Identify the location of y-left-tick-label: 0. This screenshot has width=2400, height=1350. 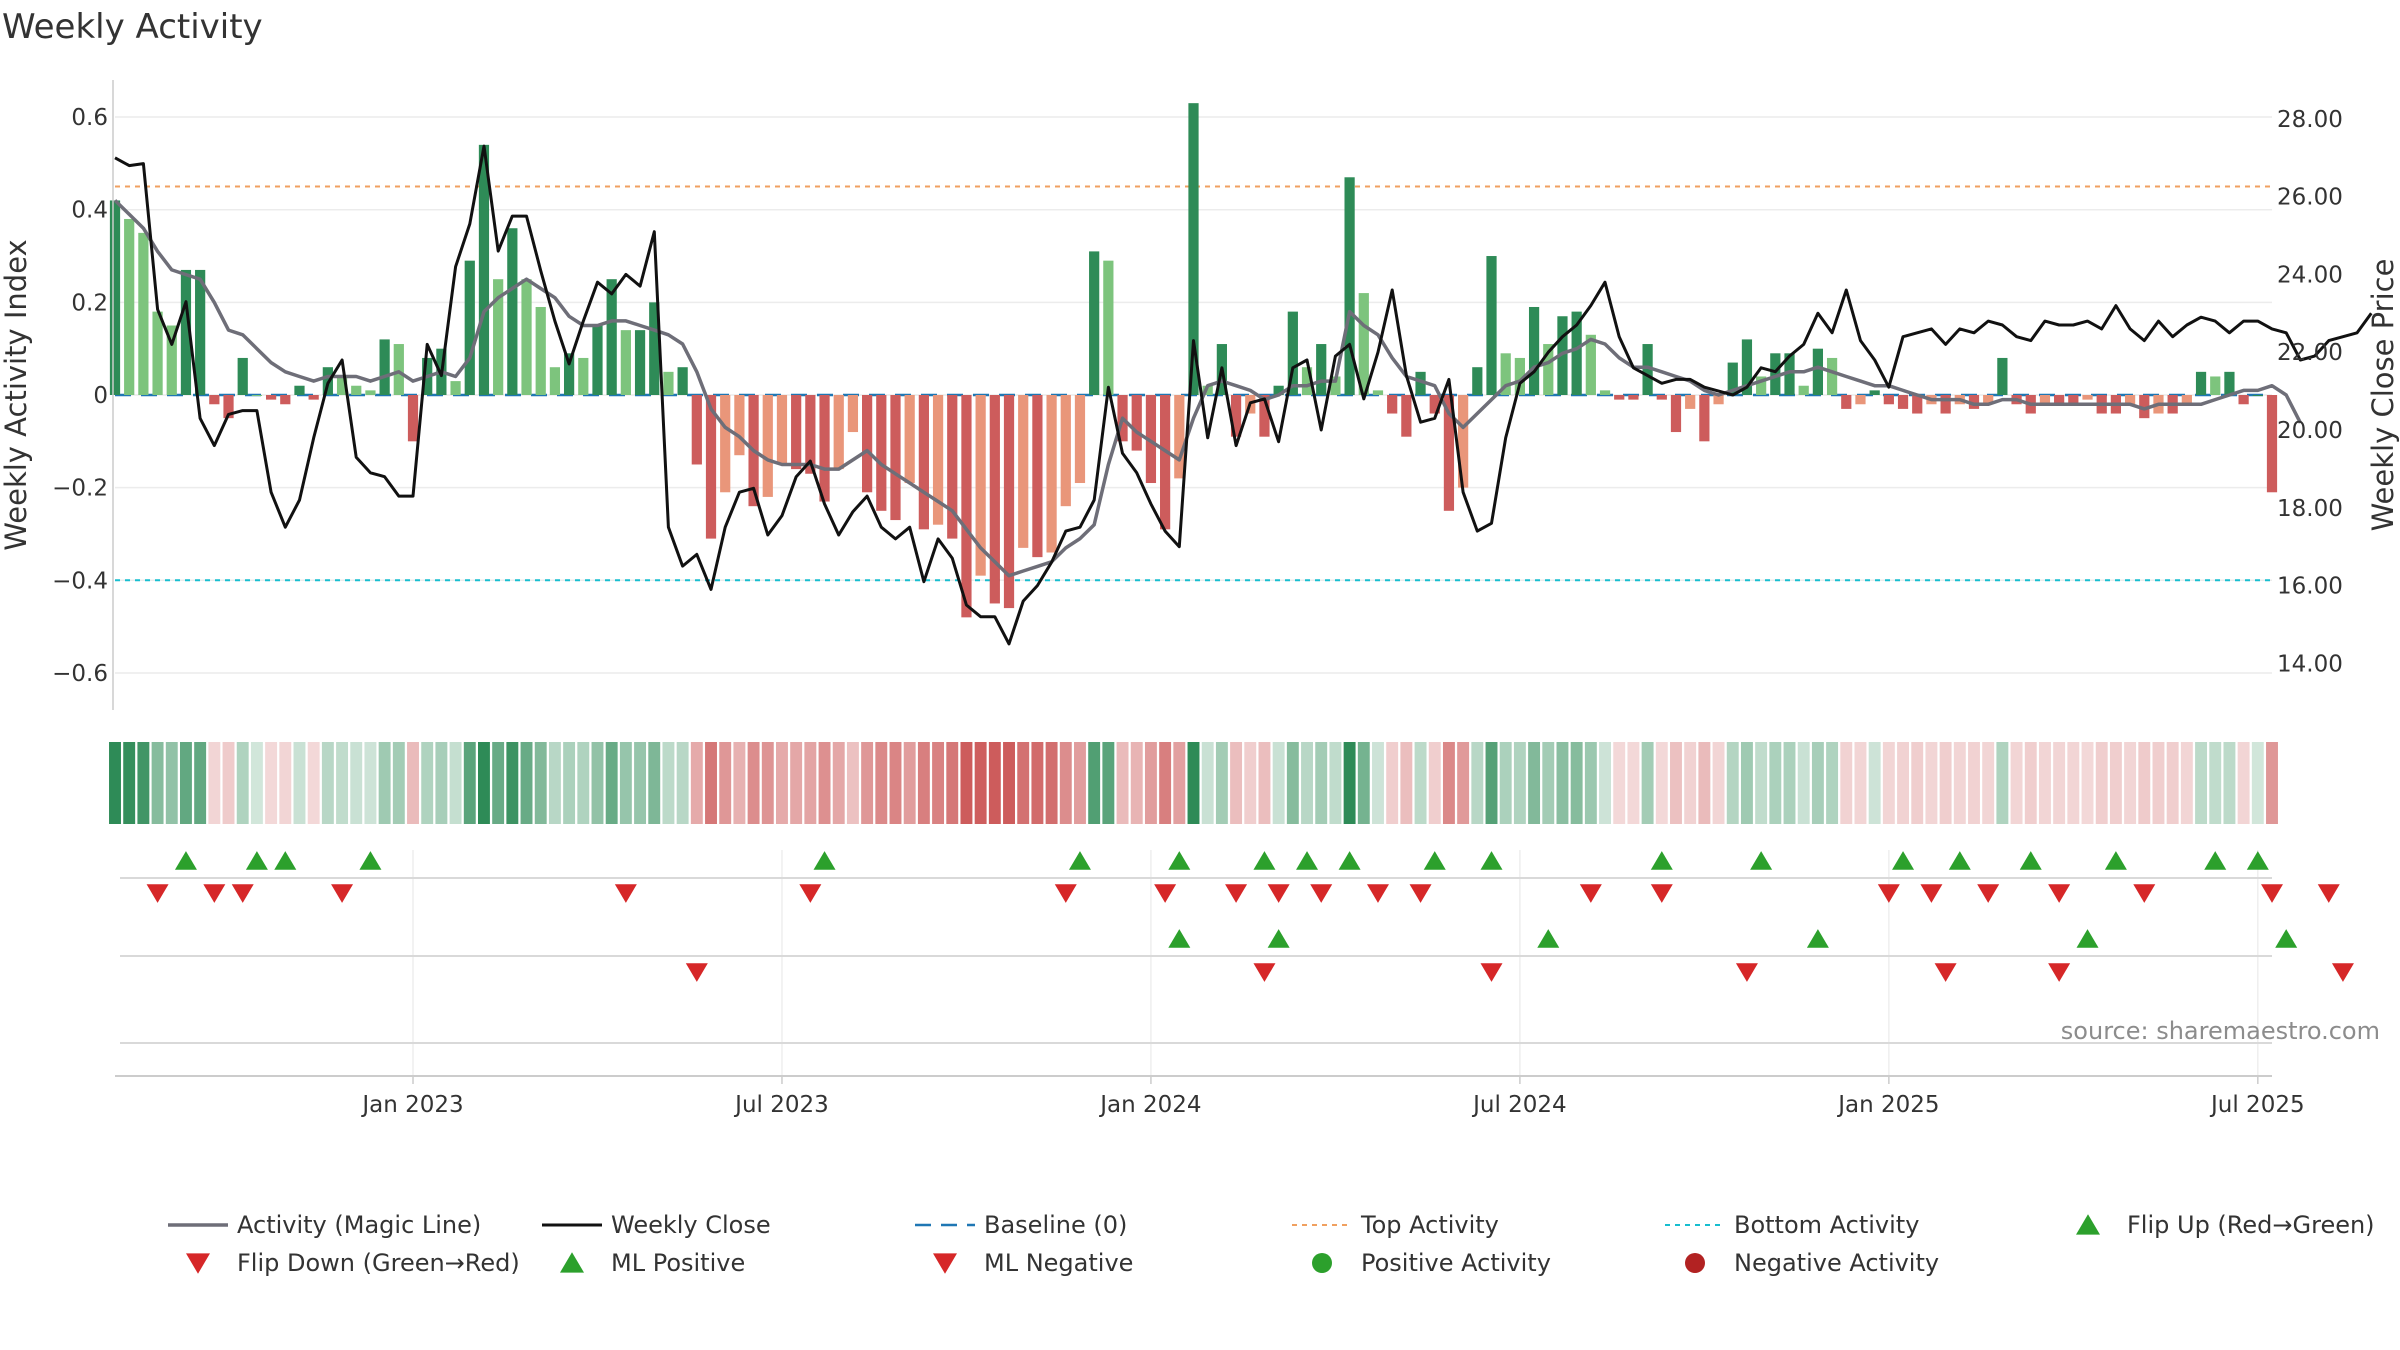
(100, 396).